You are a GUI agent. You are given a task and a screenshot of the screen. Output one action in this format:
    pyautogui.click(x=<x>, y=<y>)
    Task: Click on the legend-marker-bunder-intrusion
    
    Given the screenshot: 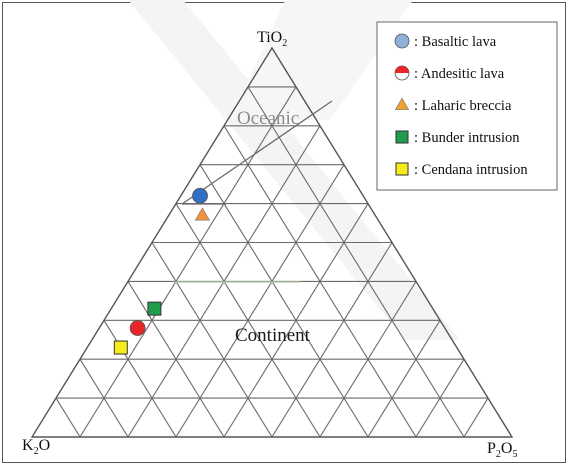 What is the action you would take?
    pyautogui.click(x=402, y=137)
    